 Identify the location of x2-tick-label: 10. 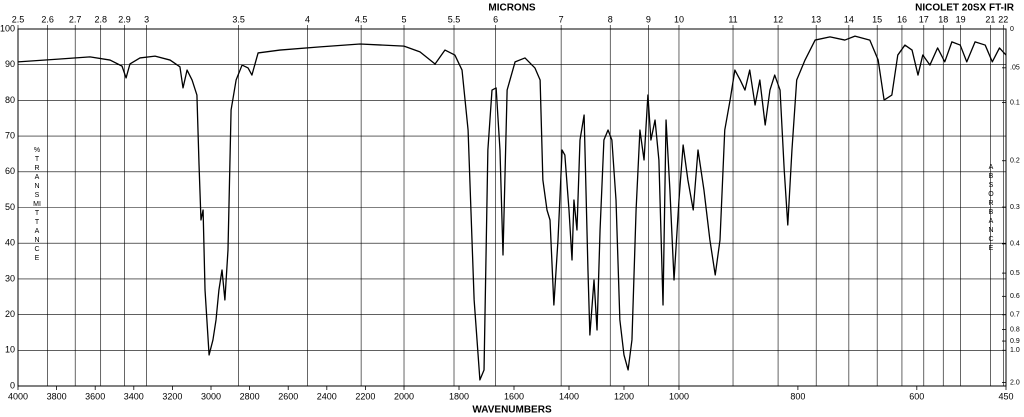
(679, 19).